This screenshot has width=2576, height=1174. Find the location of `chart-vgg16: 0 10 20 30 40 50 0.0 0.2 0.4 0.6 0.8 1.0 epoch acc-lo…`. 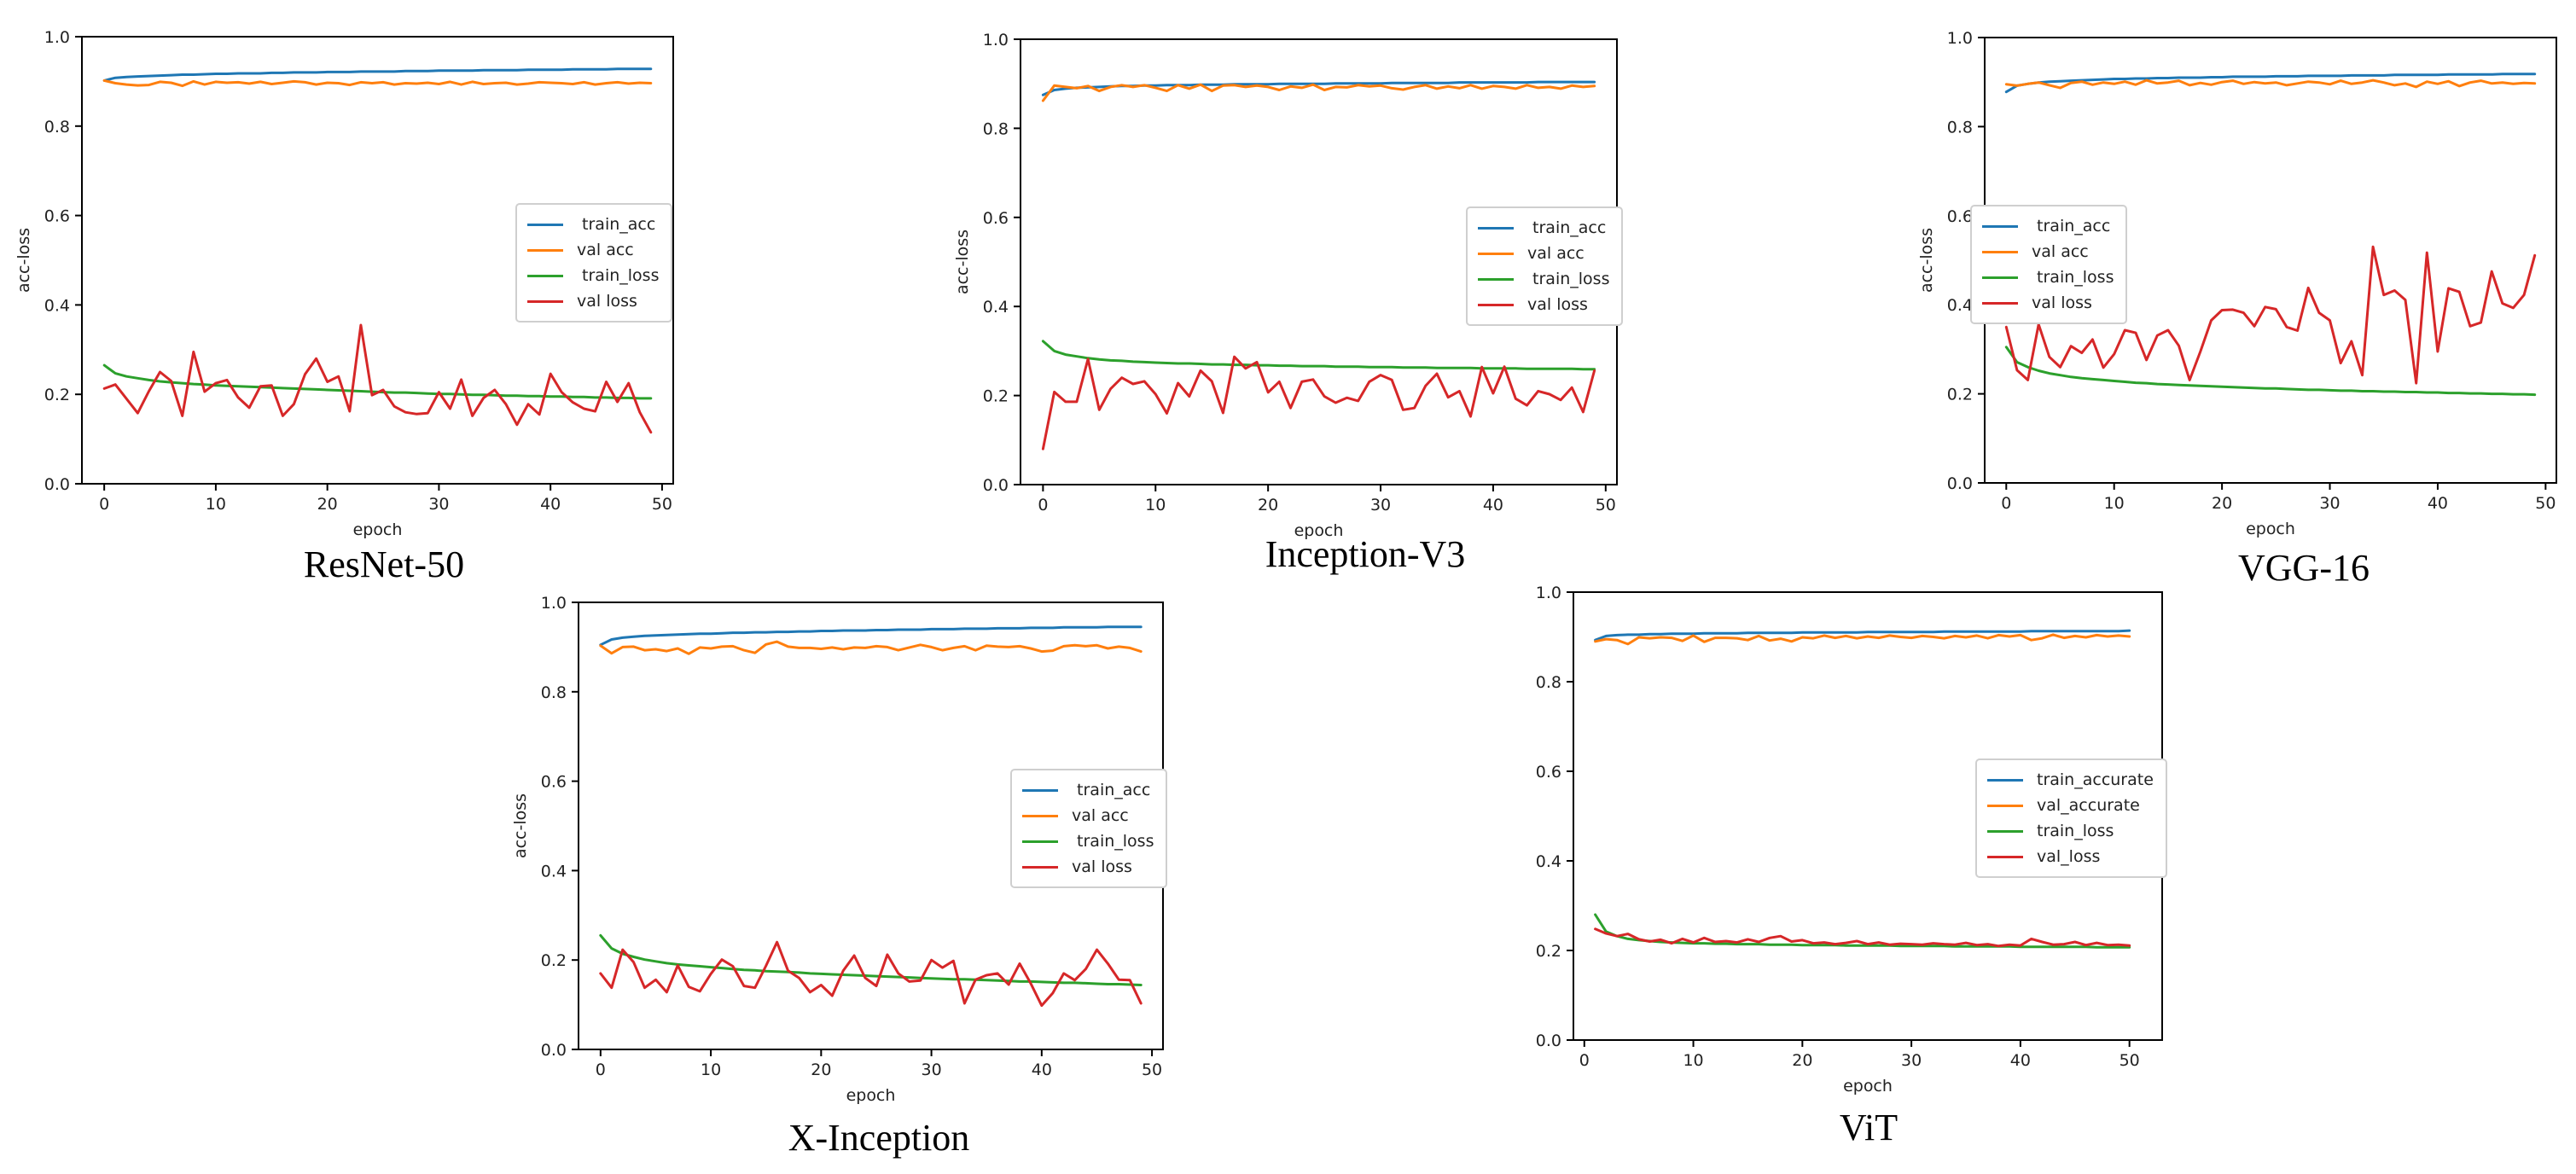

chart-vgg16: 0 10 20 30 40 50 0.0 0.2 0.4 0.6 0.8 1.0 epoch acc-lo… is located at coordinates (2237, 283).